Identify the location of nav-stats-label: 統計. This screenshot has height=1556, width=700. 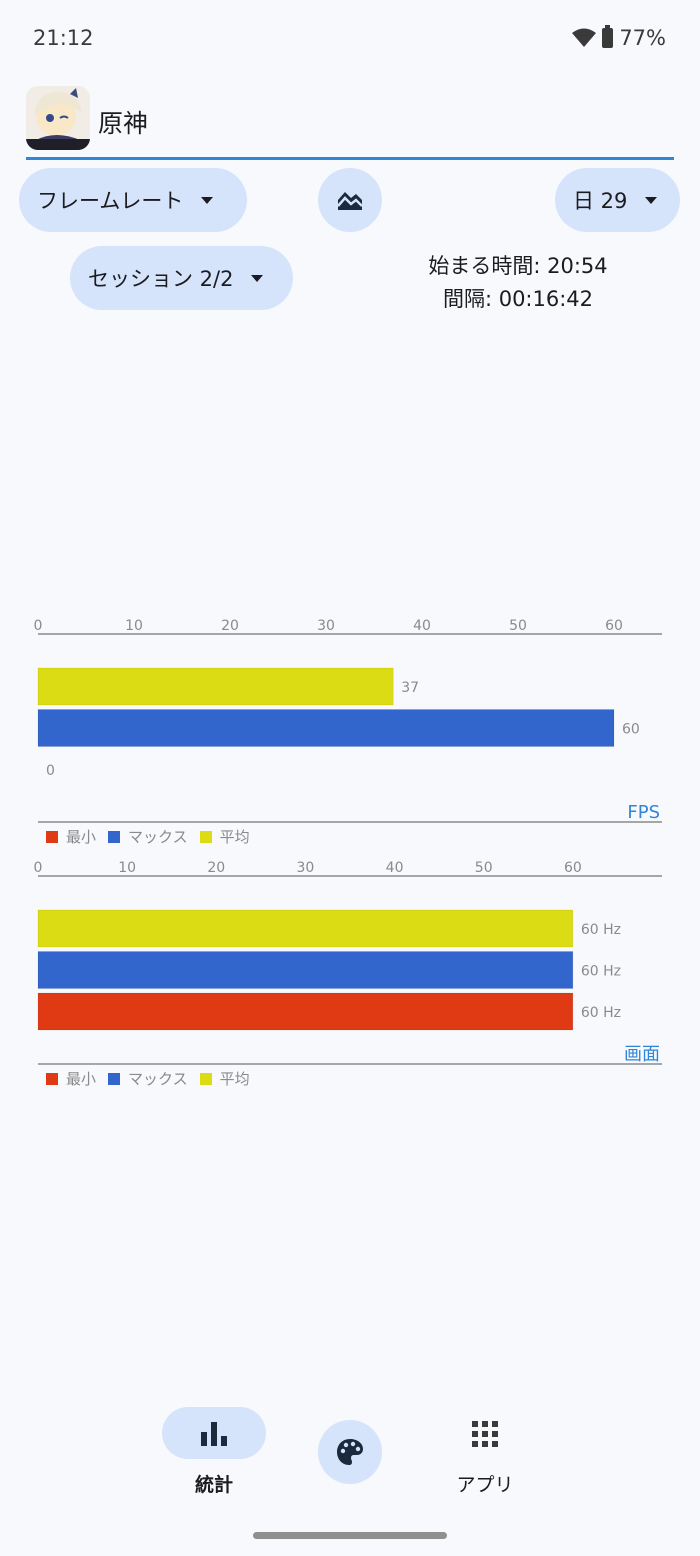
(213, 1485).